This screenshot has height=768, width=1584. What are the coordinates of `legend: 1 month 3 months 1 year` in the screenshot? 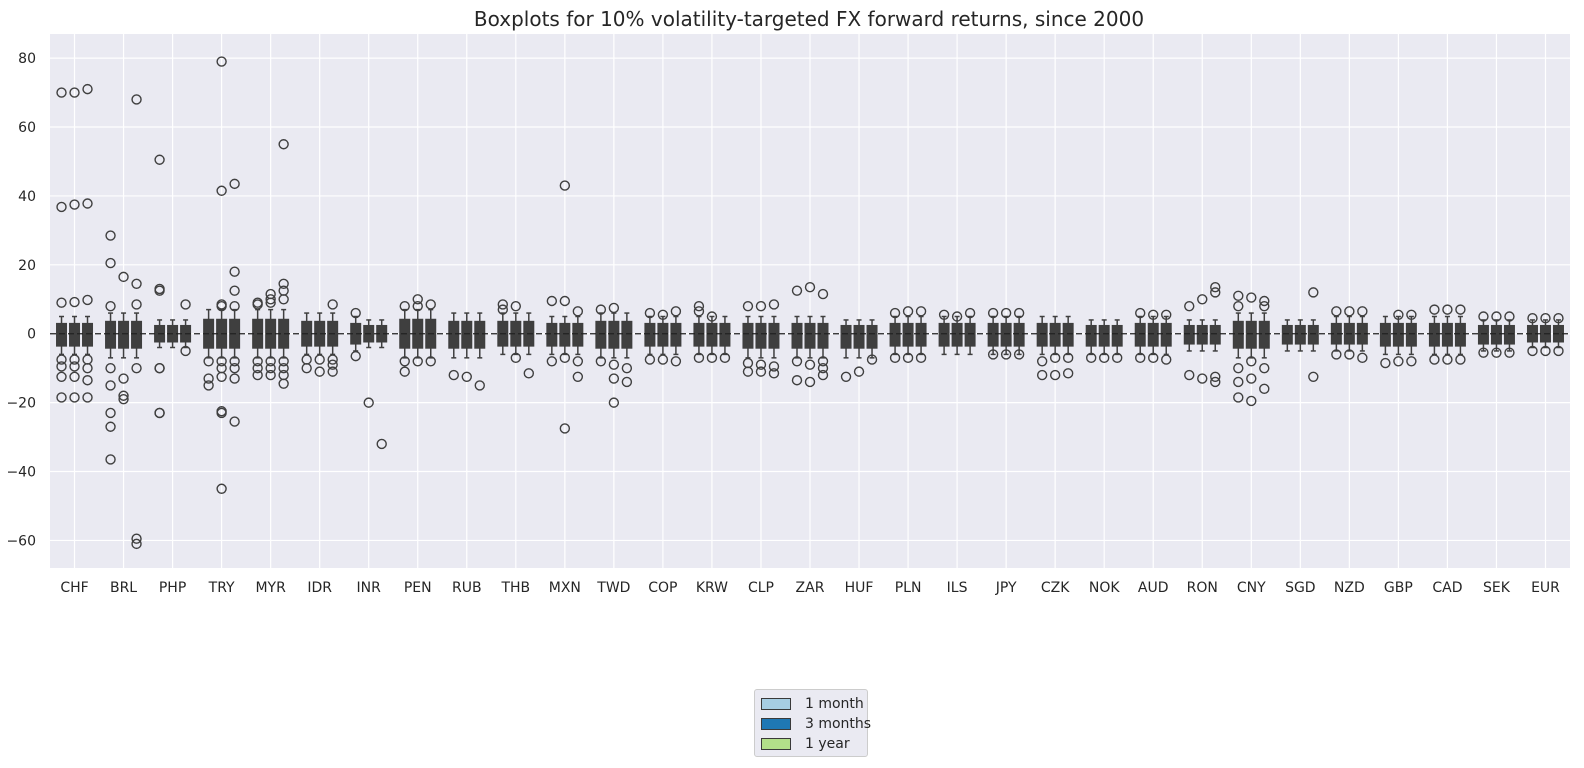 It's located at (812, 723).